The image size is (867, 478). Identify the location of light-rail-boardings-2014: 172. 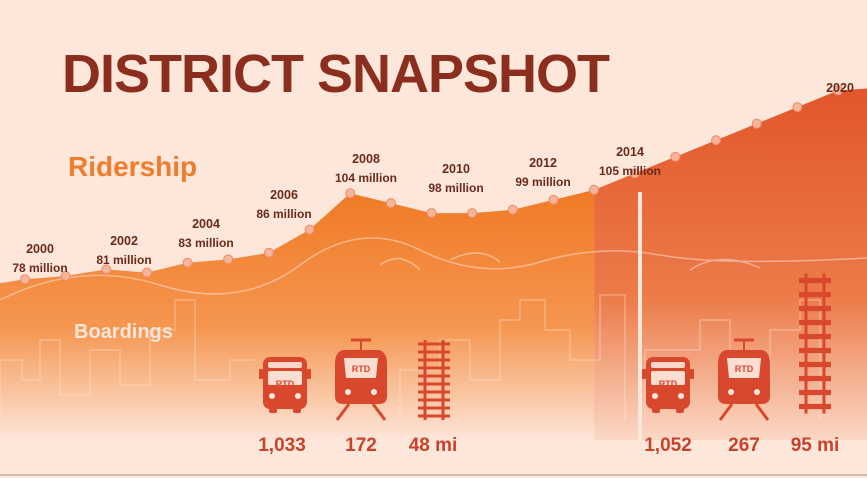
(361, 445).